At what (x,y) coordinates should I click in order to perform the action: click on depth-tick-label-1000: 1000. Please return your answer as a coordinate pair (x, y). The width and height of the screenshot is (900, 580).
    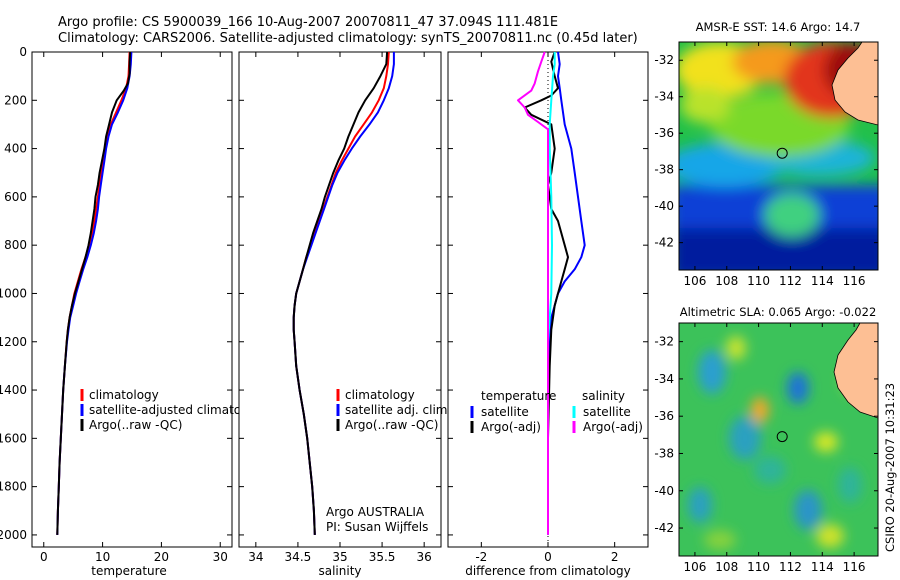
    Looking at the image, I should click on (13, 293).